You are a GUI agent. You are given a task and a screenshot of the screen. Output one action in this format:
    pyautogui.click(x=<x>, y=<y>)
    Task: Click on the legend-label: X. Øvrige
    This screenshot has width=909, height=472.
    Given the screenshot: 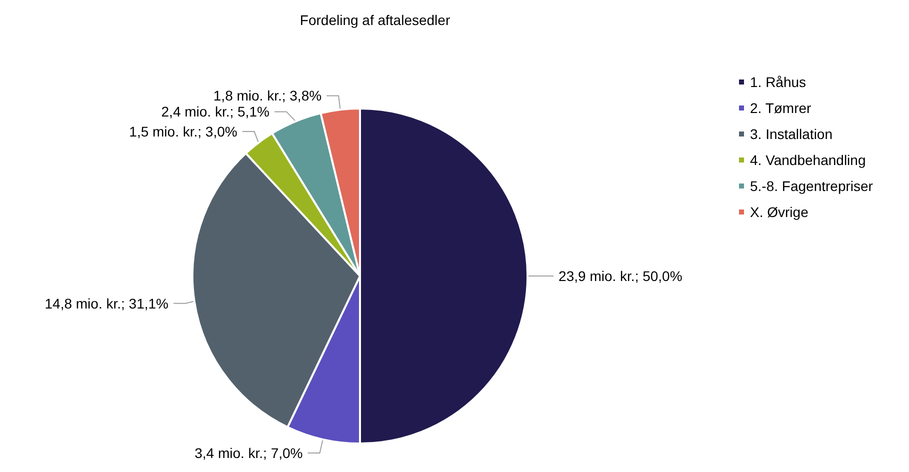 What is the action you would take?
    pyautogui.click(x=779, y=212)
    